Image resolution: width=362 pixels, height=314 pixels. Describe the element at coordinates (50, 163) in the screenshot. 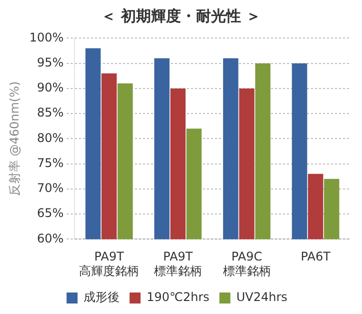

I see `y-tick-label: 75%` at that location.